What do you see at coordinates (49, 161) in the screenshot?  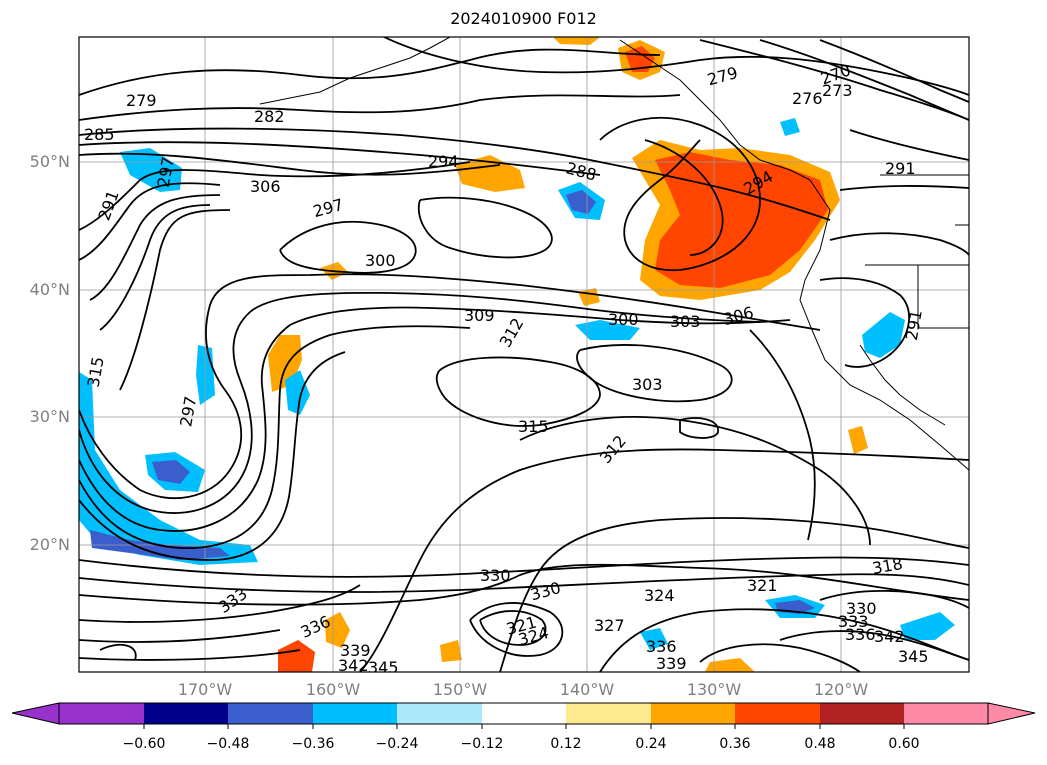 I see `lat-label-50n: 50°N` at bounding box center [49, 161].